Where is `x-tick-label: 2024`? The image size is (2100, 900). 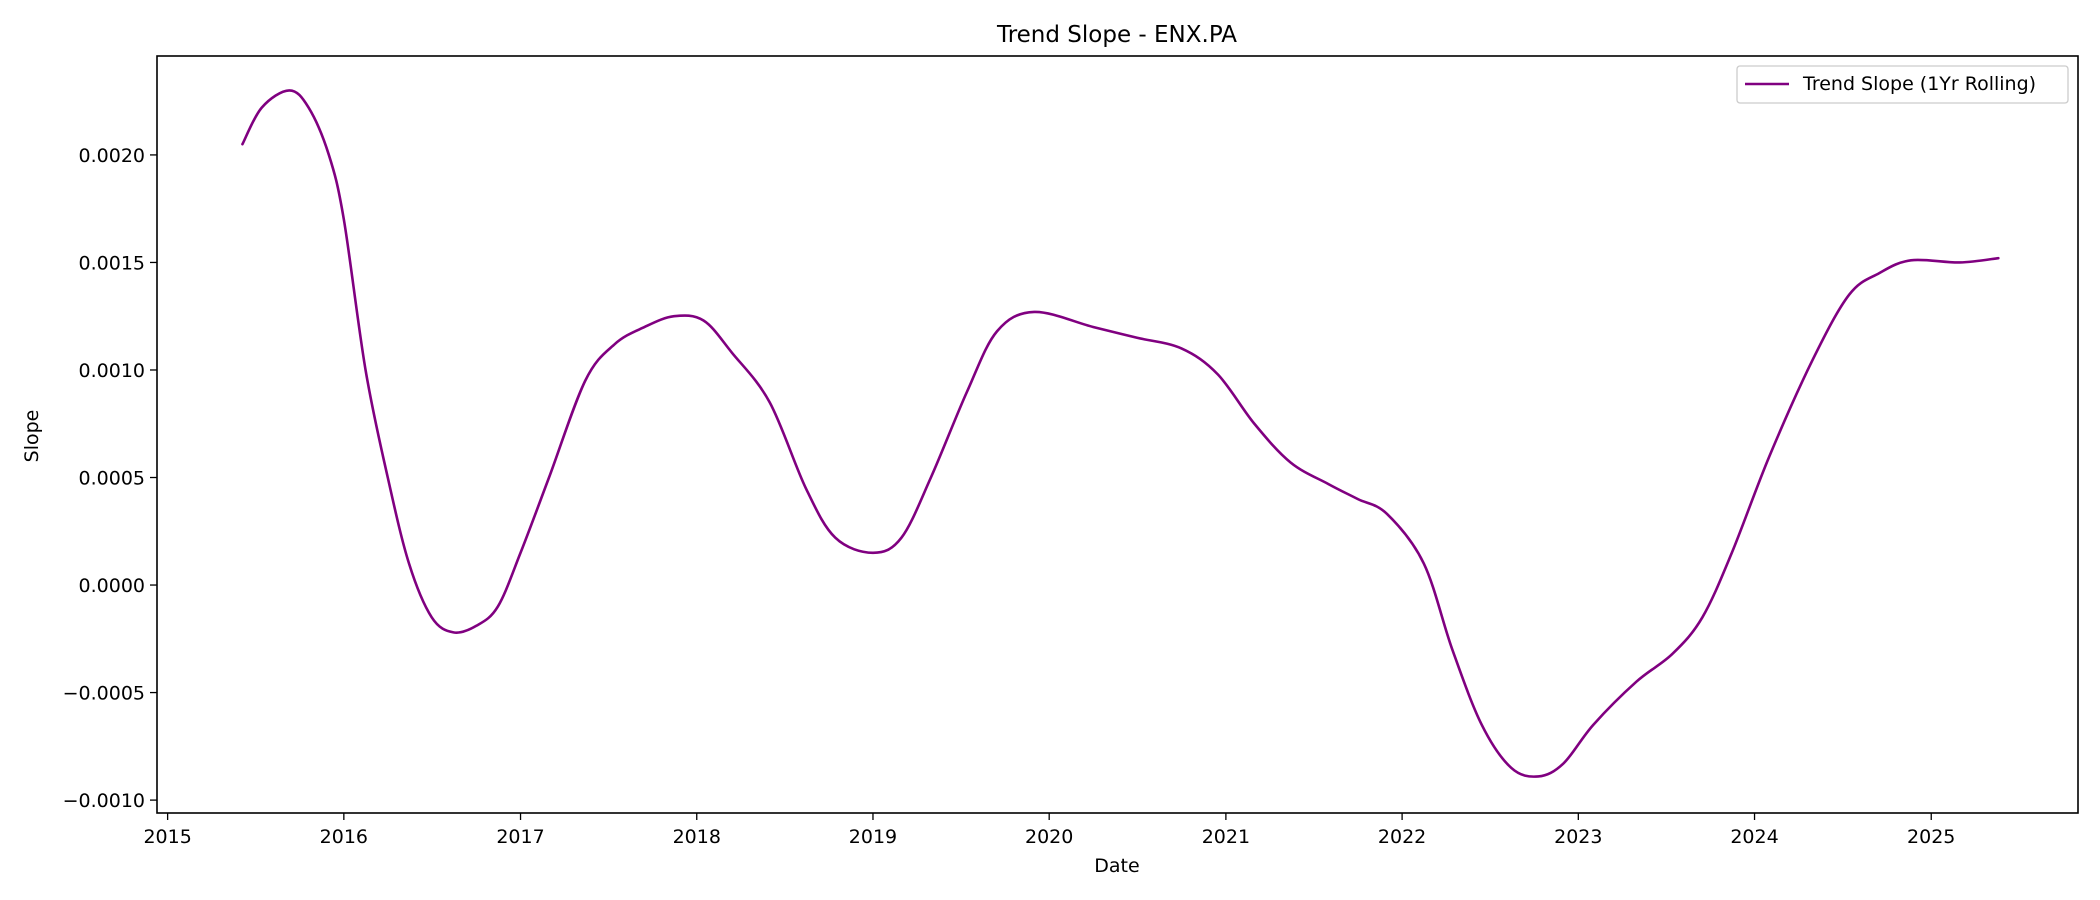
x-tick-label: 2024 is located at coordinates (1754, 837).